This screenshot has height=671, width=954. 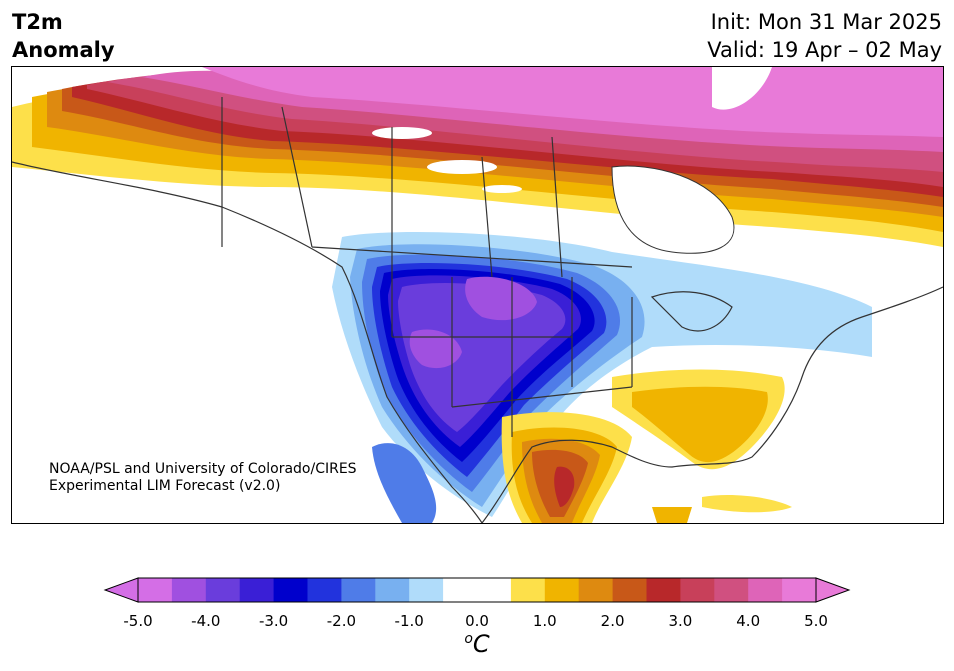 What do you see at coordinates (826, 22) in the screenshot?
I see `init-date: Init: Mon 31 Mar 2025` at bounding box center [826, 22].